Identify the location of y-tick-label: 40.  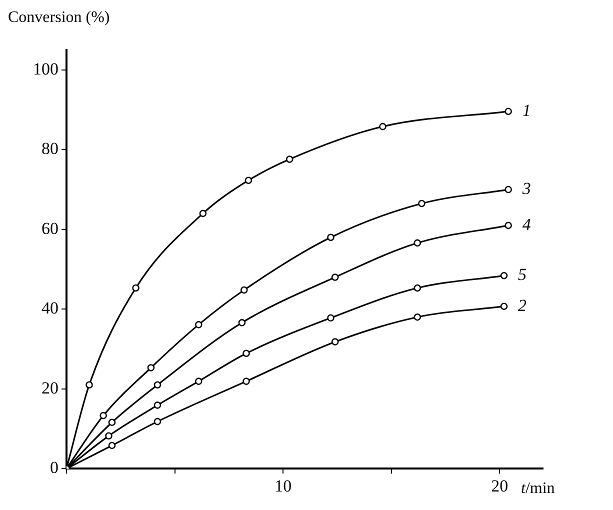
(50, 308).